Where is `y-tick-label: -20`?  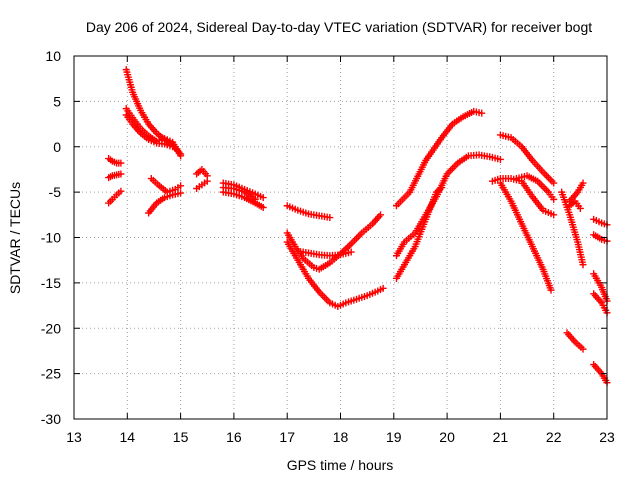
y-tick-label: -20 is located at coordinates (51, 328).